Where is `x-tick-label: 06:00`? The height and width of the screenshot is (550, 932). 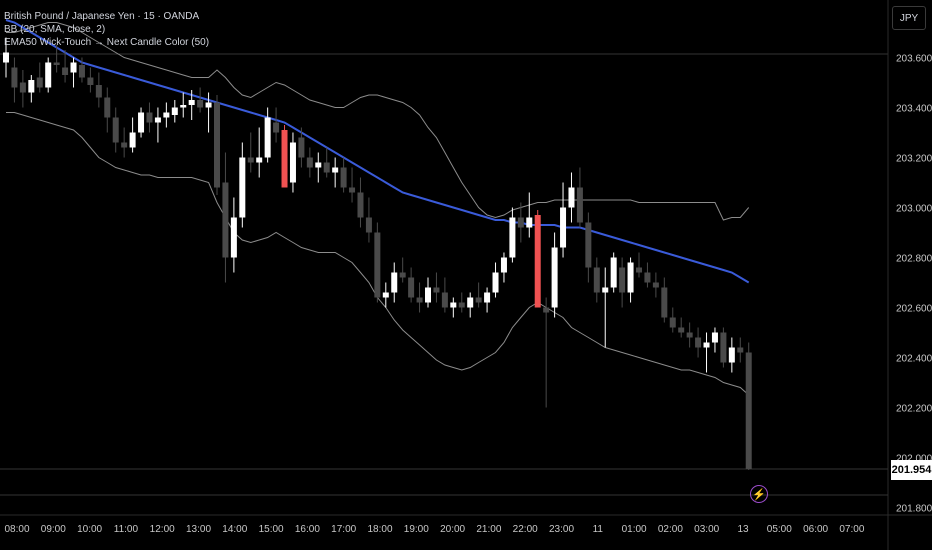
x-tick-label: 06:00 is located at coordinates (815, 529).